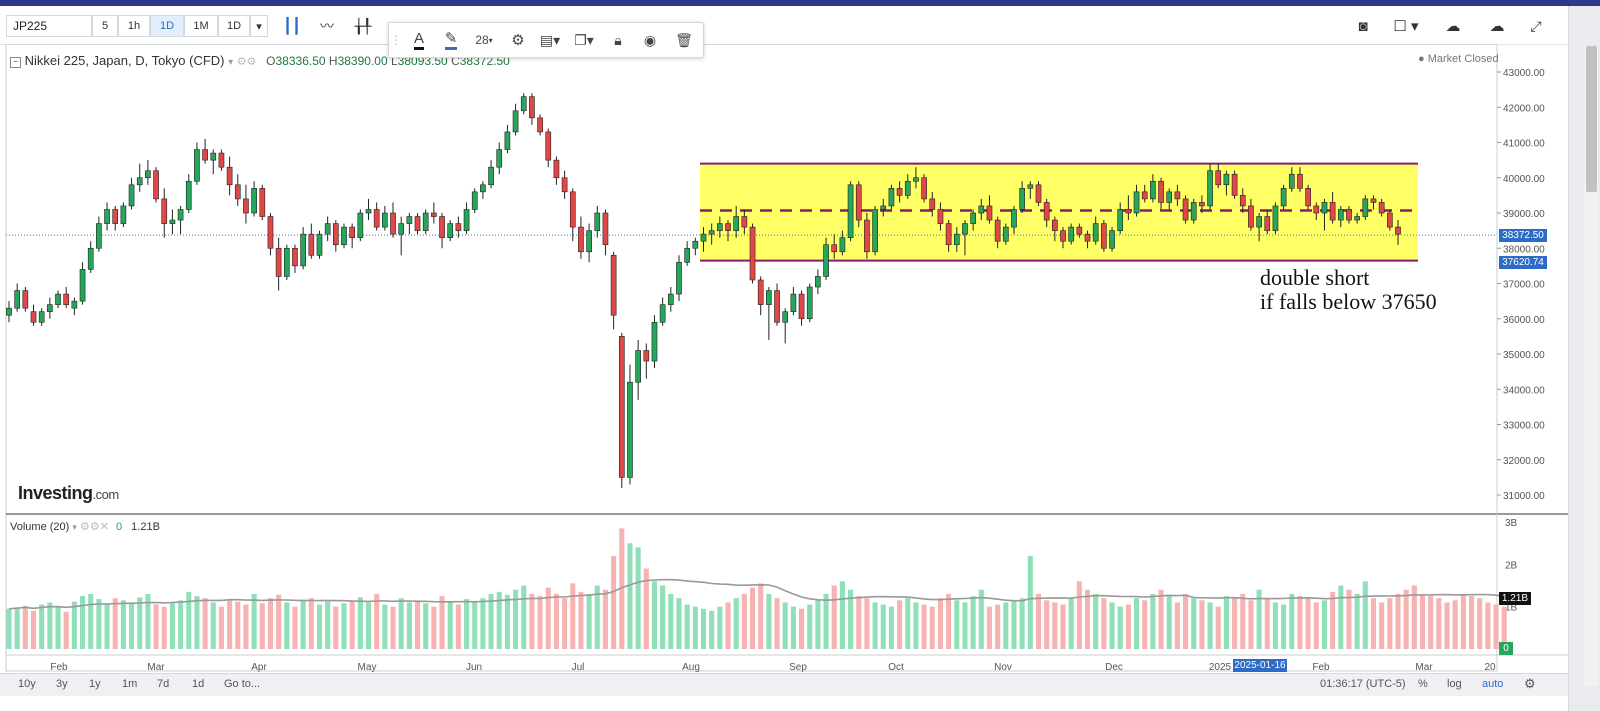 Image resolution: width=1600 pixels, height=711 pixels. I want to click on interval-dropdown-button: ▾, so click(259, 26).